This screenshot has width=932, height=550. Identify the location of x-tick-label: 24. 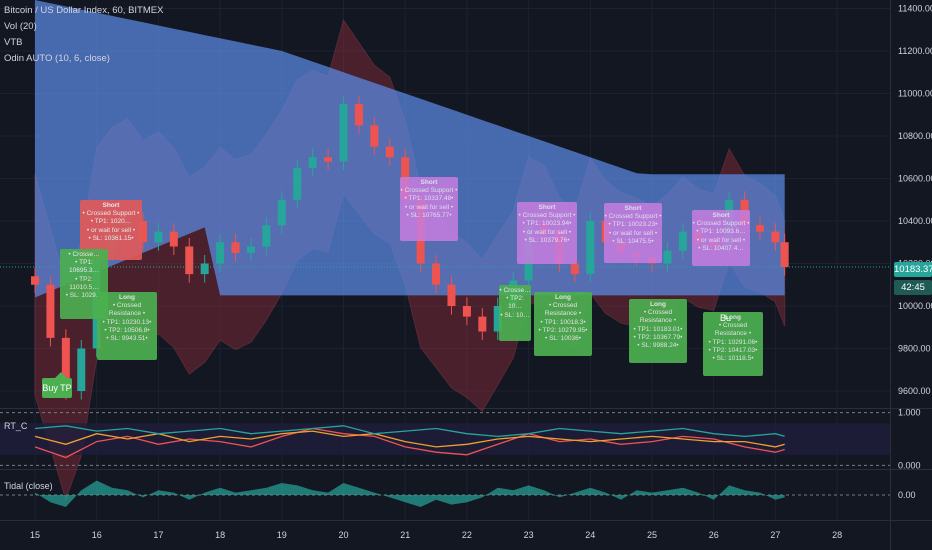
(590, 535).